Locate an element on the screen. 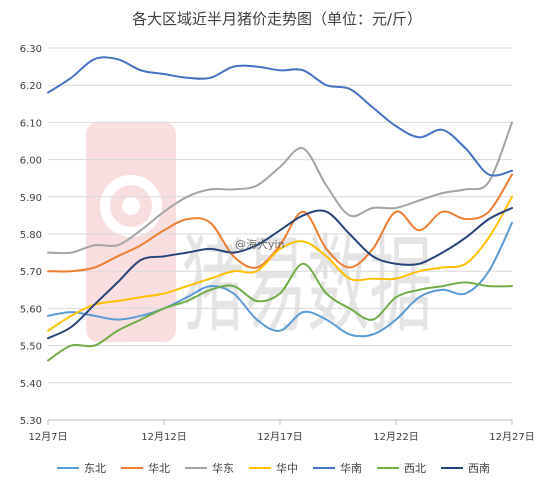  legend-label: 华中 is located at coordinates (287, 468).